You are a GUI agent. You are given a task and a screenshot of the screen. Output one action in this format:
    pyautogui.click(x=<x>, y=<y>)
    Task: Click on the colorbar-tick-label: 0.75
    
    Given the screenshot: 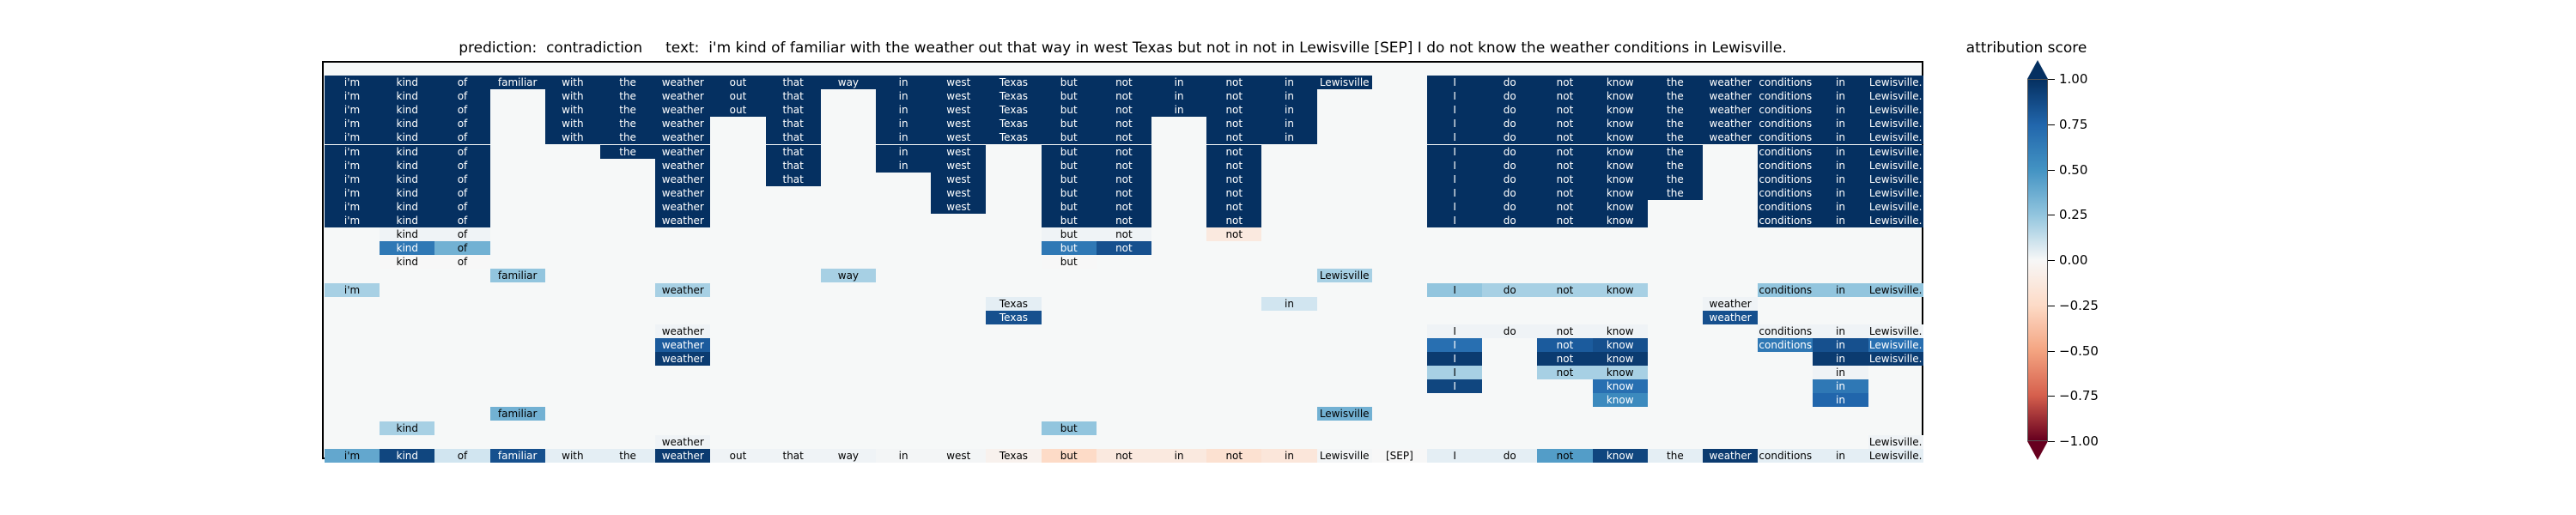 What is the action you would take?
    pyautogui.click(x=2073, y=124)
    